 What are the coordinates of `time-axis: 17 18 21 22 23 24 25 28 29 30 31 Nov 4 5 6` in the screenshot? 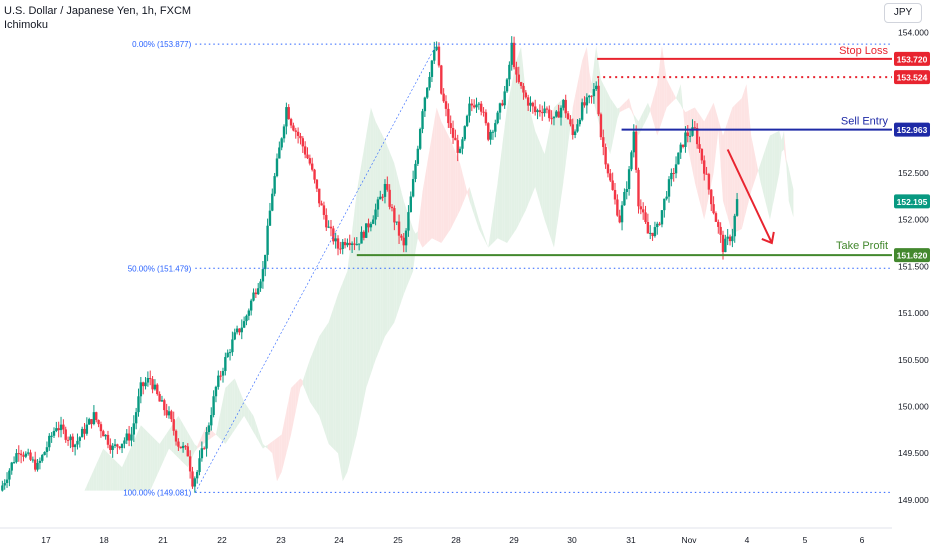 It's located at (446, 536).